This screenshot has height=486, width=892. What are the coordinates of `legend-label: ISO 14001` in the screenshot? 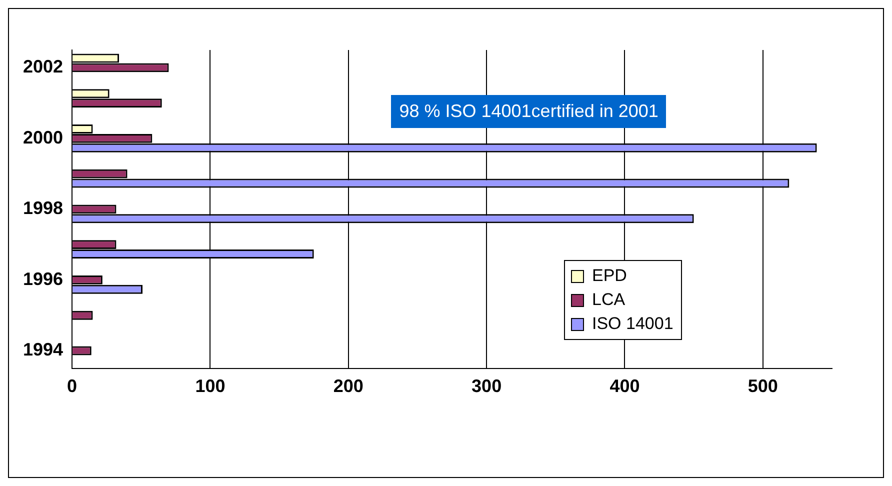 It's located at (633, 324).